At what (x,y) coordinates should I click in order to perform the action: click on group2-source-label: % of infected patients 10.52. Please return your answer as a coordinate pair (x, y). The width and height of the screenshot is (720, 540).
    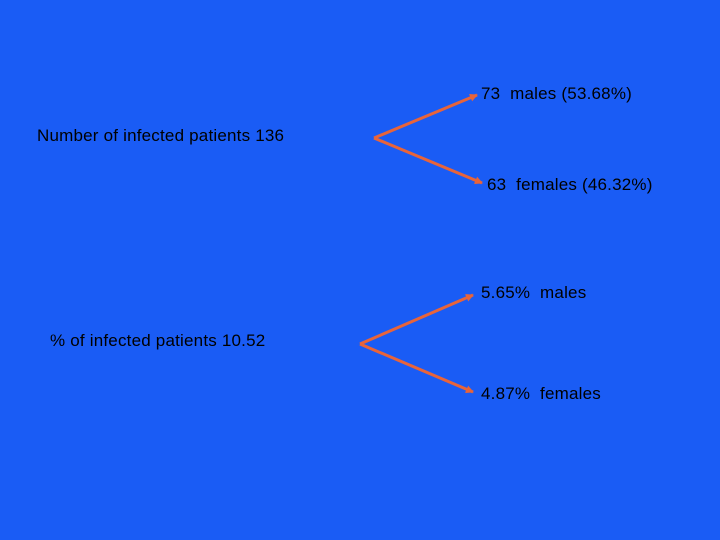
    Looking at the image, I should click on (158, 340).